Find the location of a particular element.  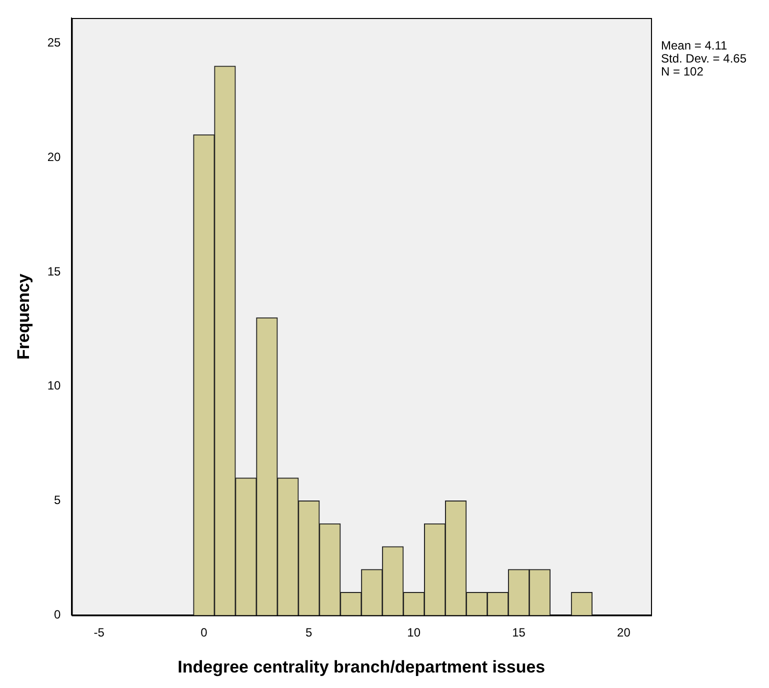

text: Std. Dev. = 4.65 is located at coordinates (704, 58).